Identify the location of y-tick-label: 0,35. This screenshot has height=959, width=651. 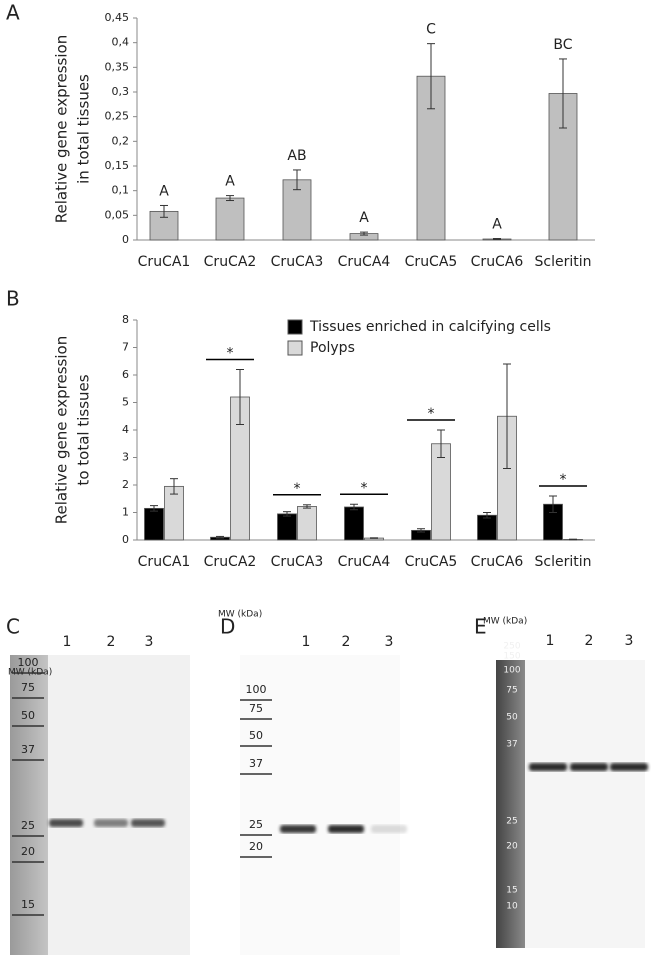
(117, 66).